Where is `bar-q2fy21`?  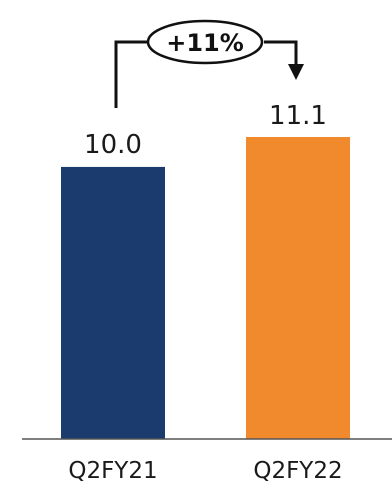
bar-q2fy21 is located at coordinates (113, 303).